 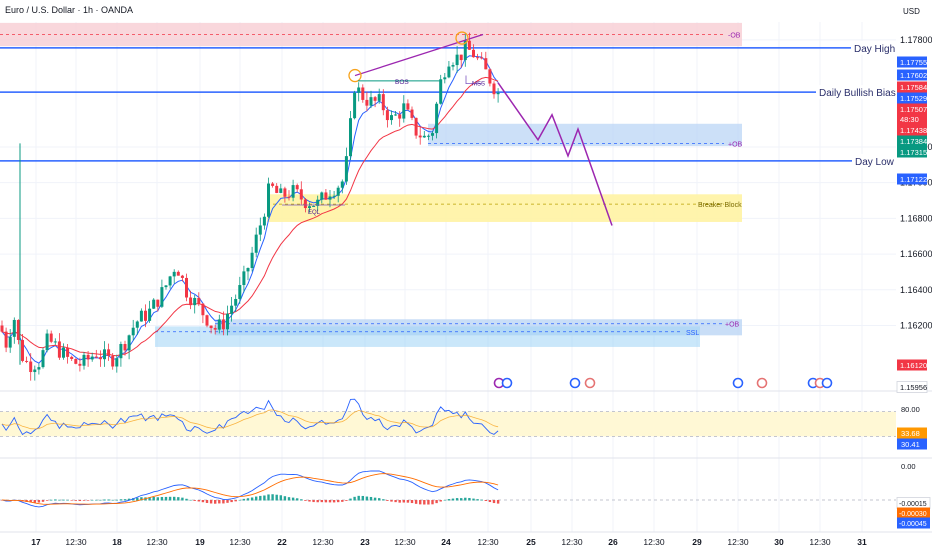 I want to click on bos-label: BOS, so click(x=402, y=82).